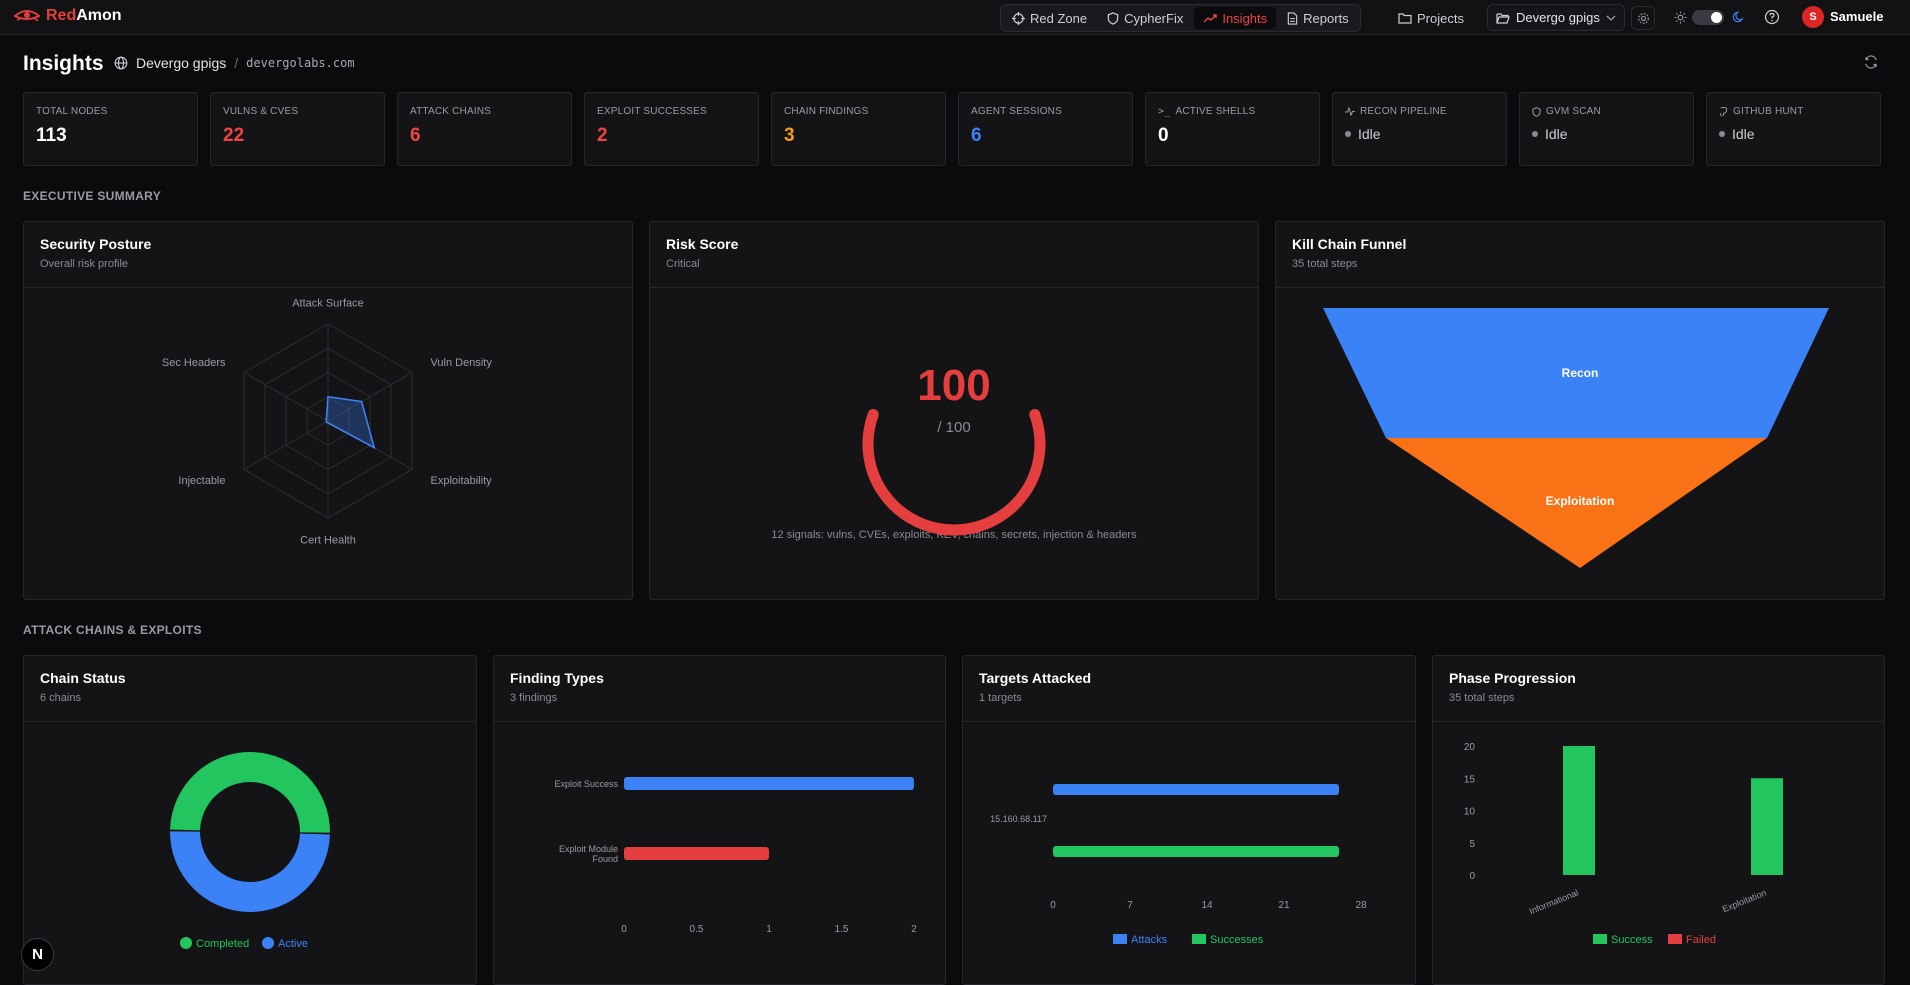  Describe the element at coordinates (83, 678) in the screenshot. I see `card-title: Chain Status` at that location.